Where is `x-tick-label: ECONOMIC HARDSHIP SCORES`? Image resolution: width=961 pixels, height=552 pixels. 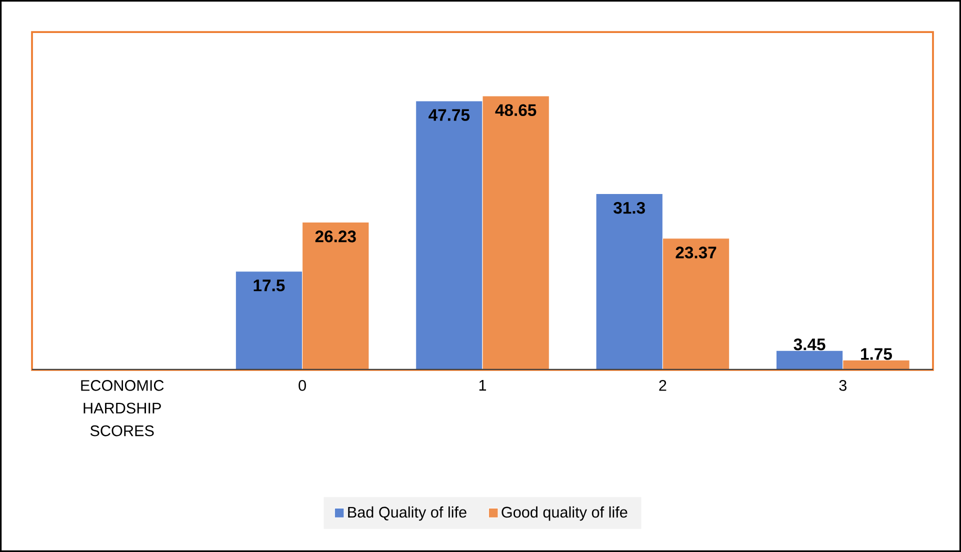 x-tick-label: ECONOMIC HARDSHIP SCORES is located at coordinates (122, 408).